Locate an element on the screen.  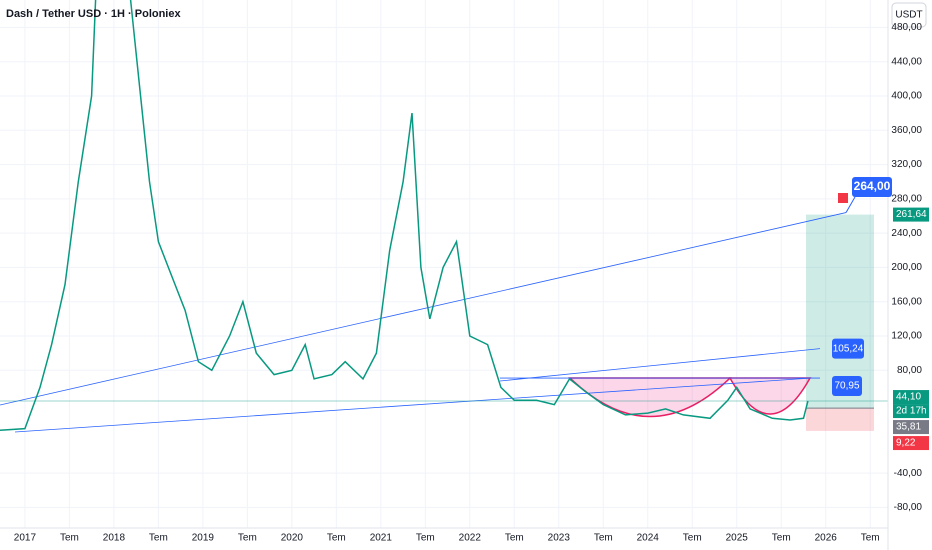
y-tick-label: 200,00 is located at coordinates (906, 267).